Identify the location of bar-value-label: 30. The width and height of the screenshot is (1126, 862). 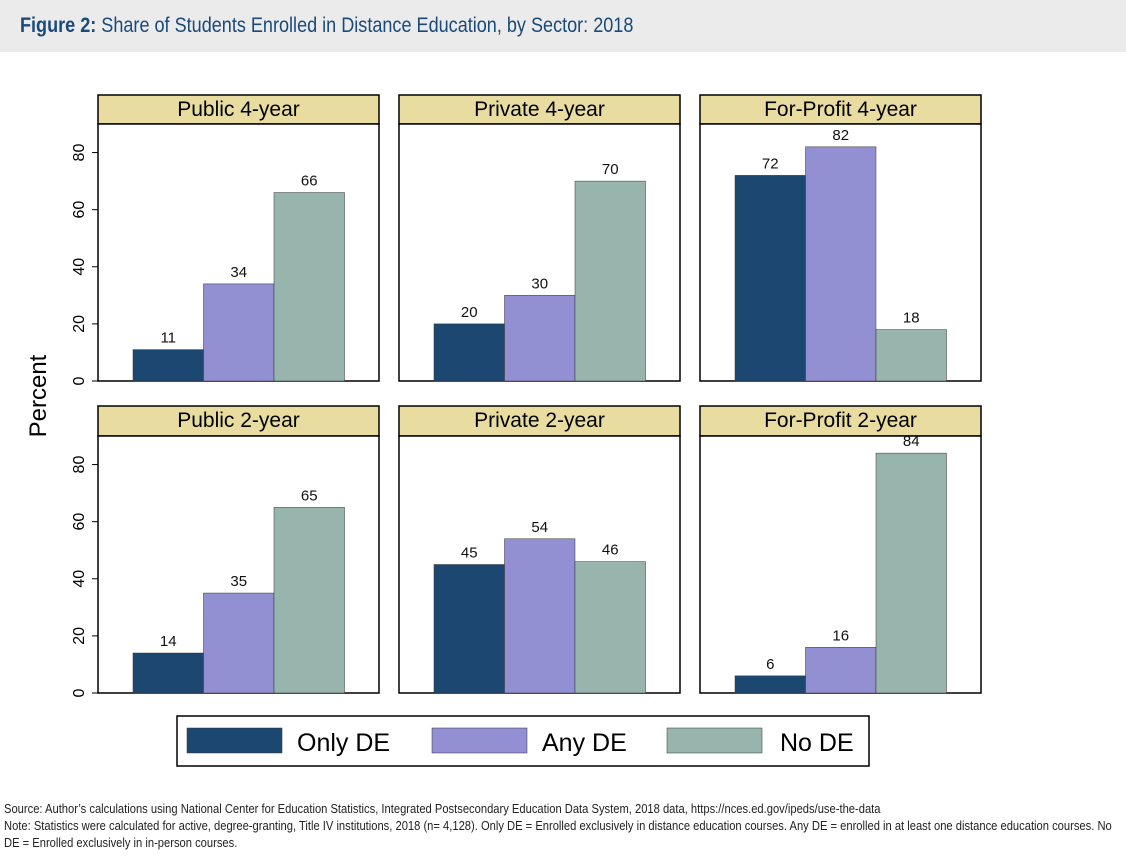
(539, 283).